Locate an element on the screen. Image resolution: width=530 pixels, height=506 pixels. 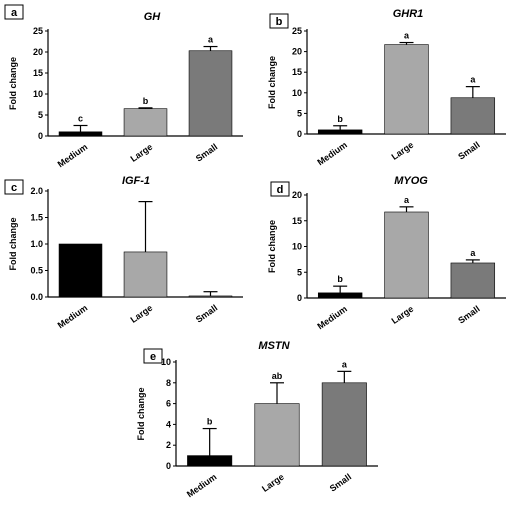
panel-letter: d is located at coordinates (280, 190).